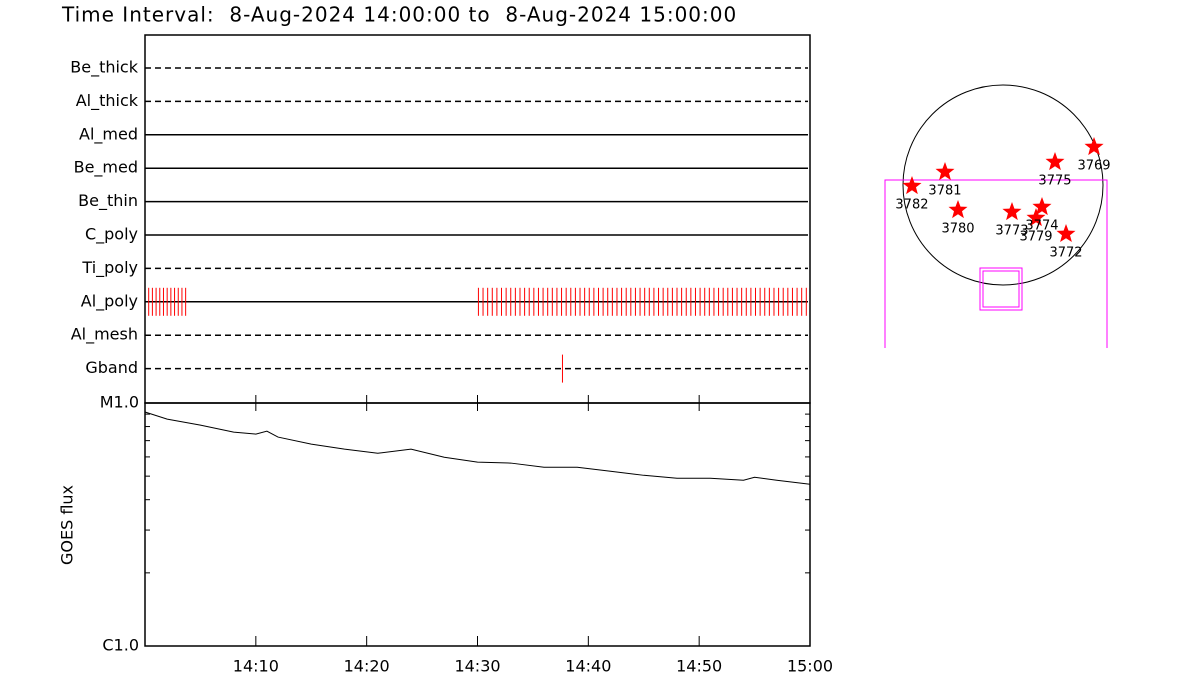 The width and height of the screenshot is (1200, 700). Describe the element at coordinates (911, 205) in the screenshot. I see `active-region-label: 3782` at that location.